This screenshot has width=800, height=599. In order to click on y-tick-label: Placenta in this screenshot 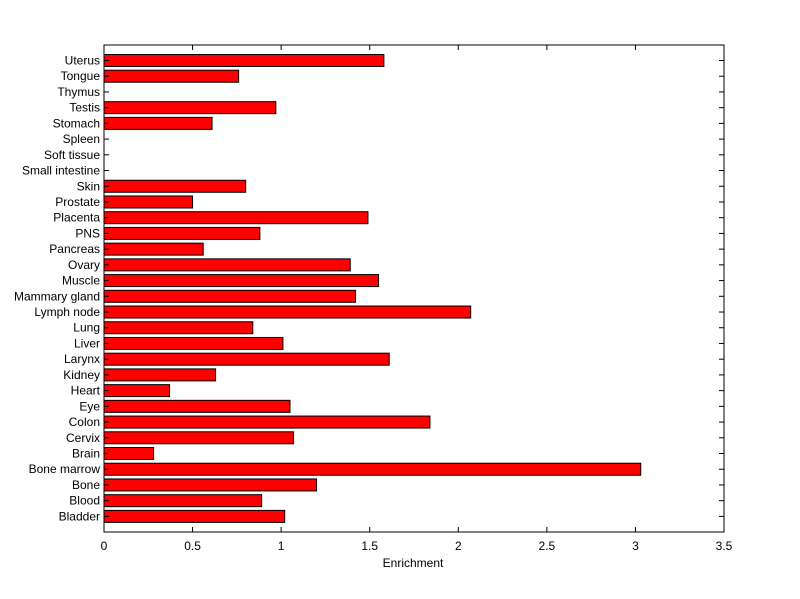, I will do `click(76, 218)`.